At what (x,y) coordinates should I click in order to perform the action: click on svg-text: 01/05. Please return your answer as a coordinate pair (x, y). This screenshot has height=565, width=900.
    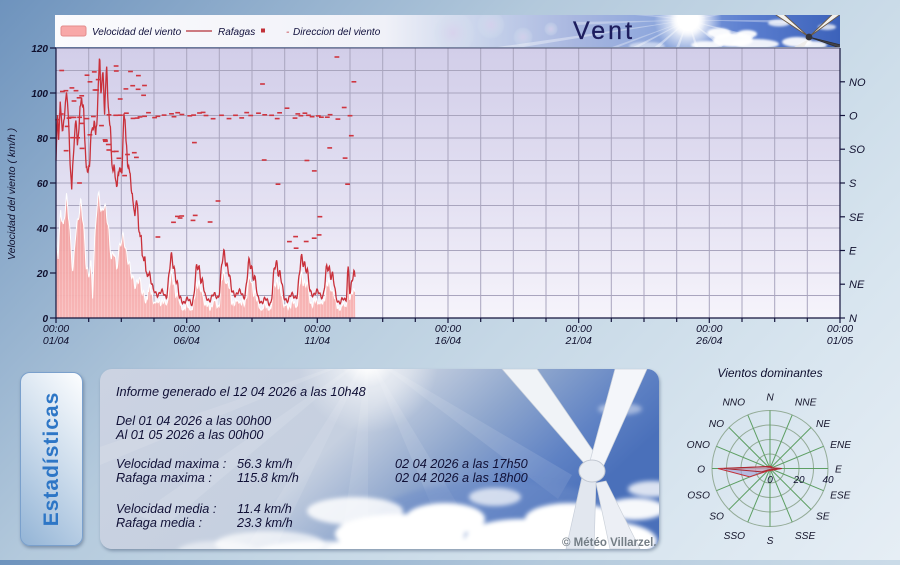
    Looking at the image, I should click on (840, 341).